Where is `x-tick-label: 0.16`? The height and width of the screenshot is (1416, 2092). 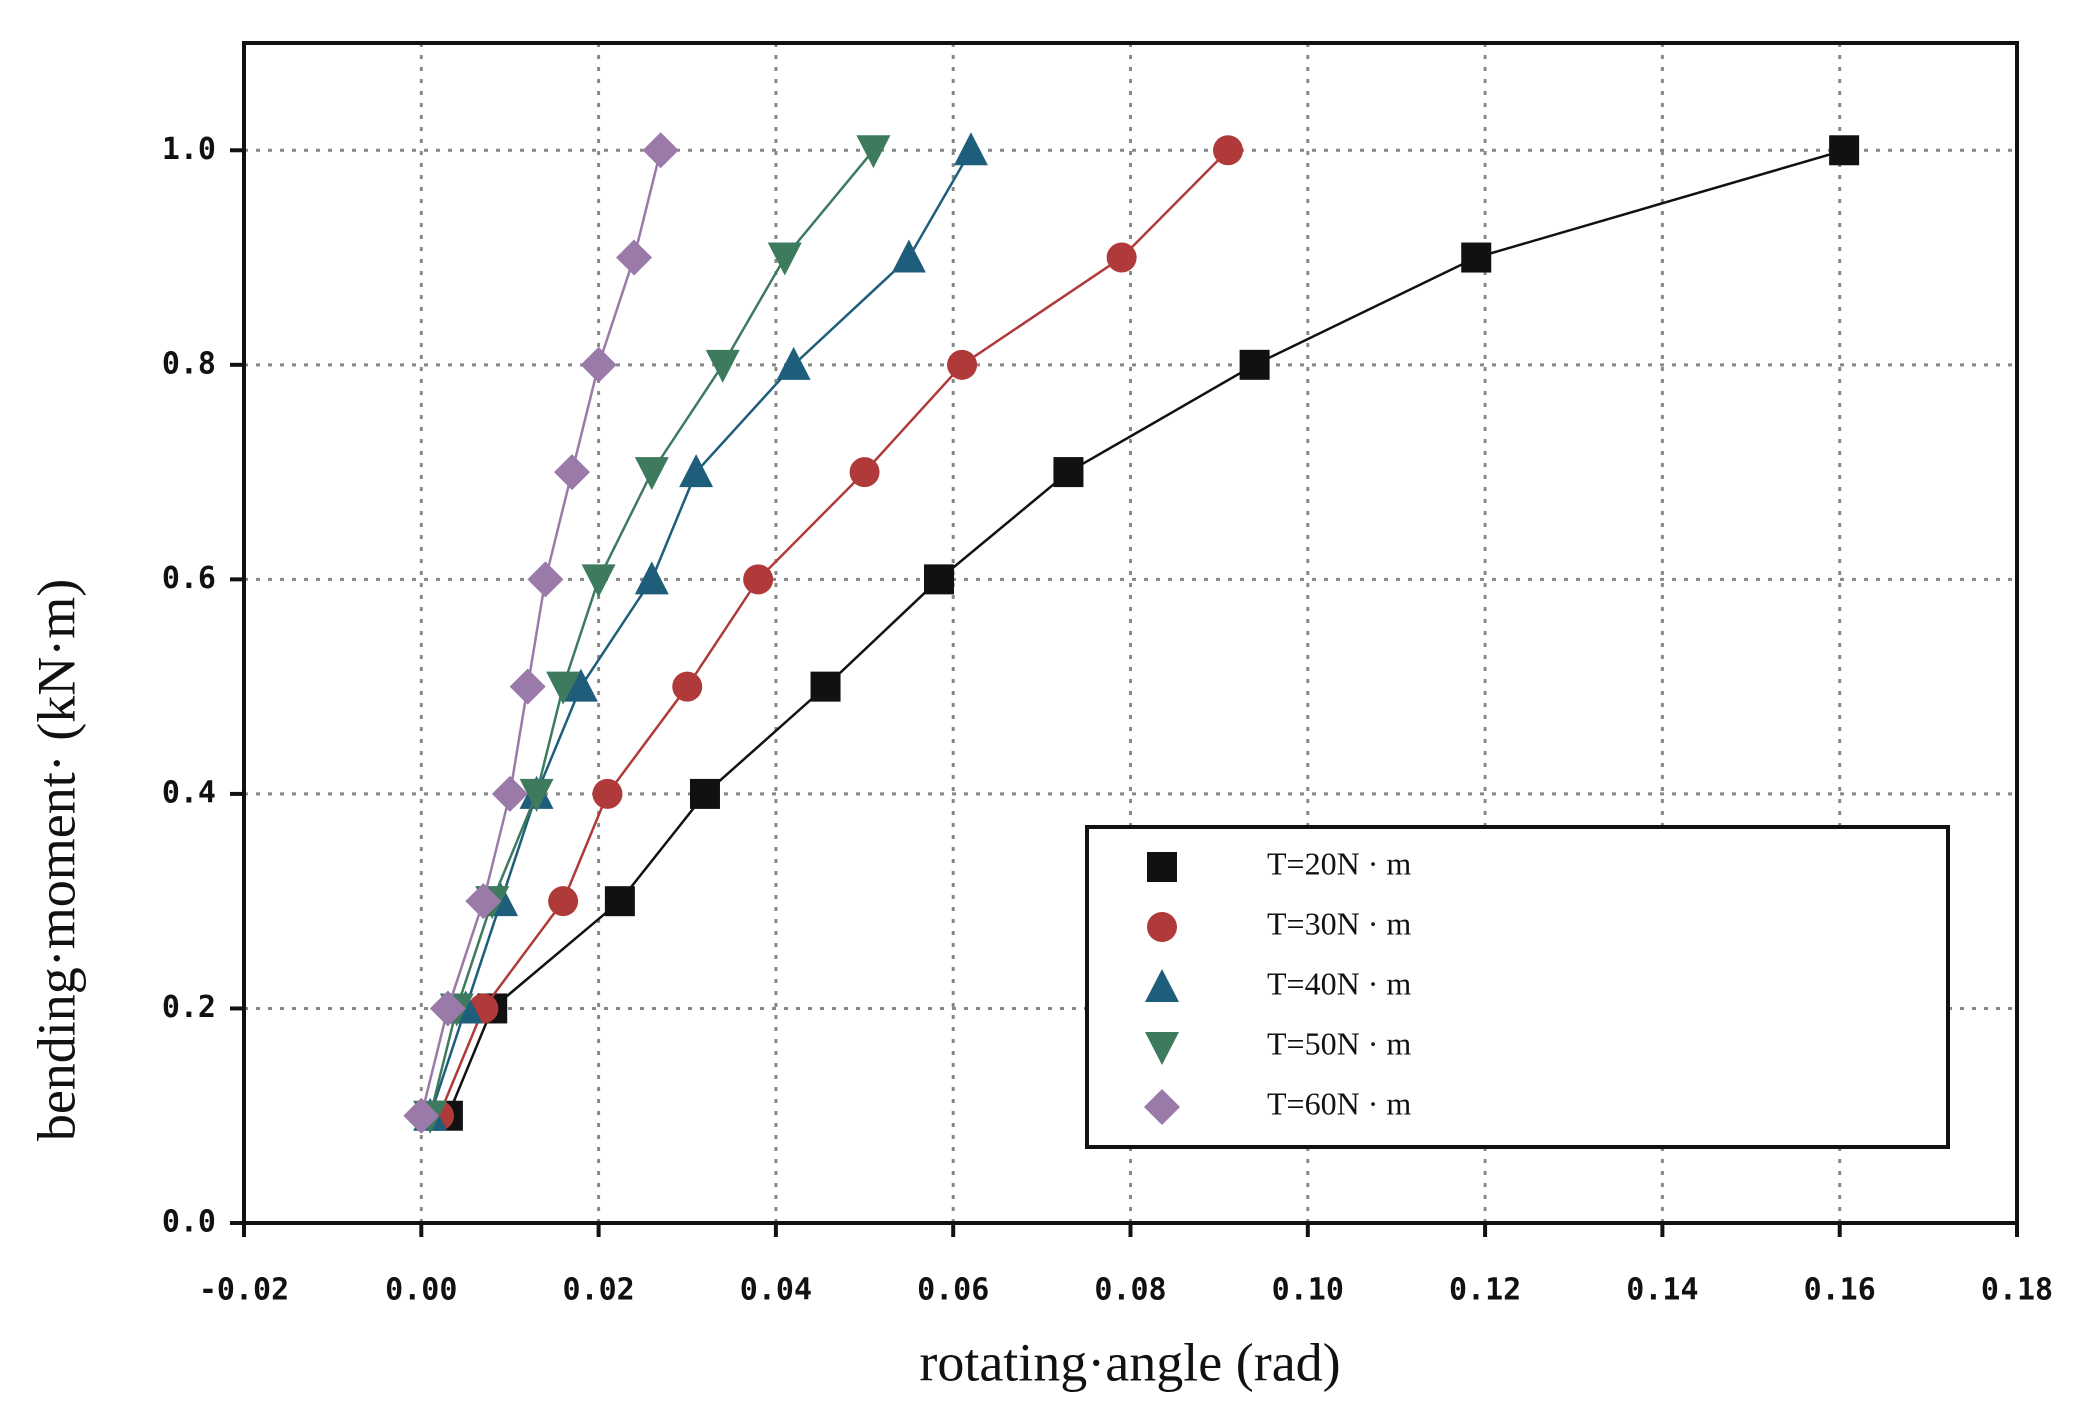
x-tick-label: 0.16 is located at coordinates (1840, 1290).